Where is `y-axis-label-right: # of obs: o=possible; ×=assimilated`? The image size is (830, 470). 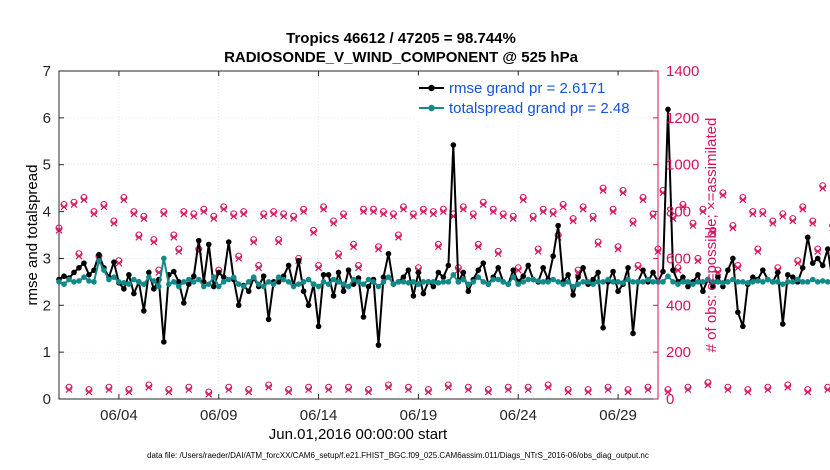
y-axis-label-right: # of obs: o=possible; ×=assimilated is located at coordinates (711, 235).